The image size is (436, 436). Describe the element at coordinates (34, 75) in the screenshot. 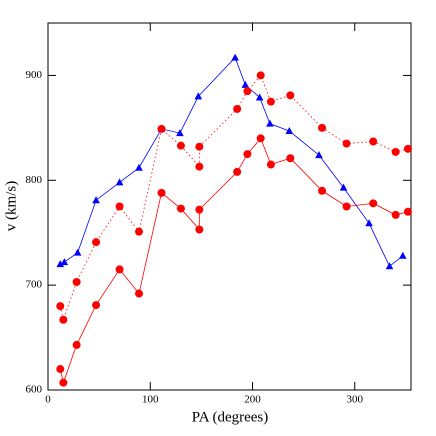

I see `y-tick-label: 900` at that location.